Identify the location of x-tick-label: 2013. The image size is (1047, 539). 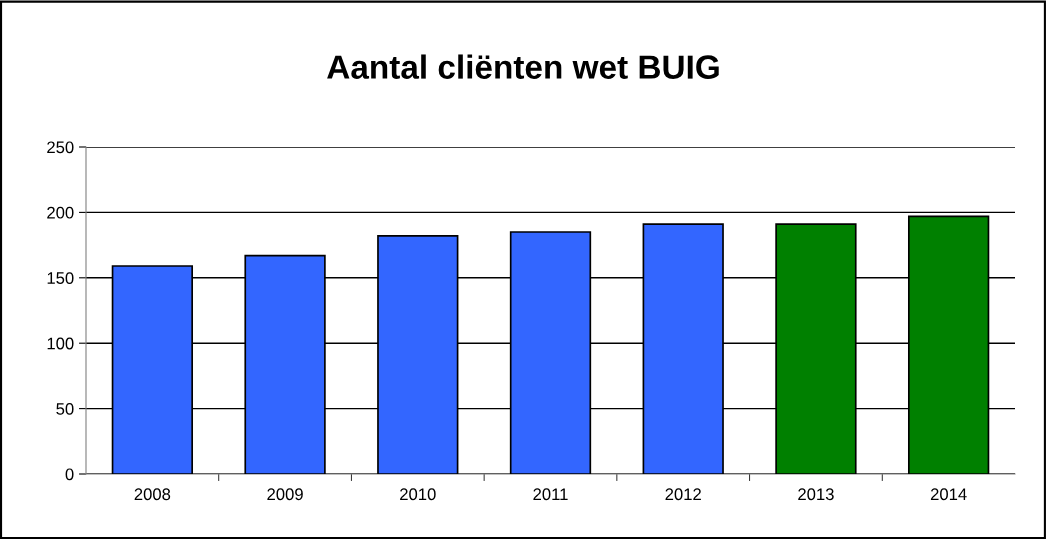
(816, 494).